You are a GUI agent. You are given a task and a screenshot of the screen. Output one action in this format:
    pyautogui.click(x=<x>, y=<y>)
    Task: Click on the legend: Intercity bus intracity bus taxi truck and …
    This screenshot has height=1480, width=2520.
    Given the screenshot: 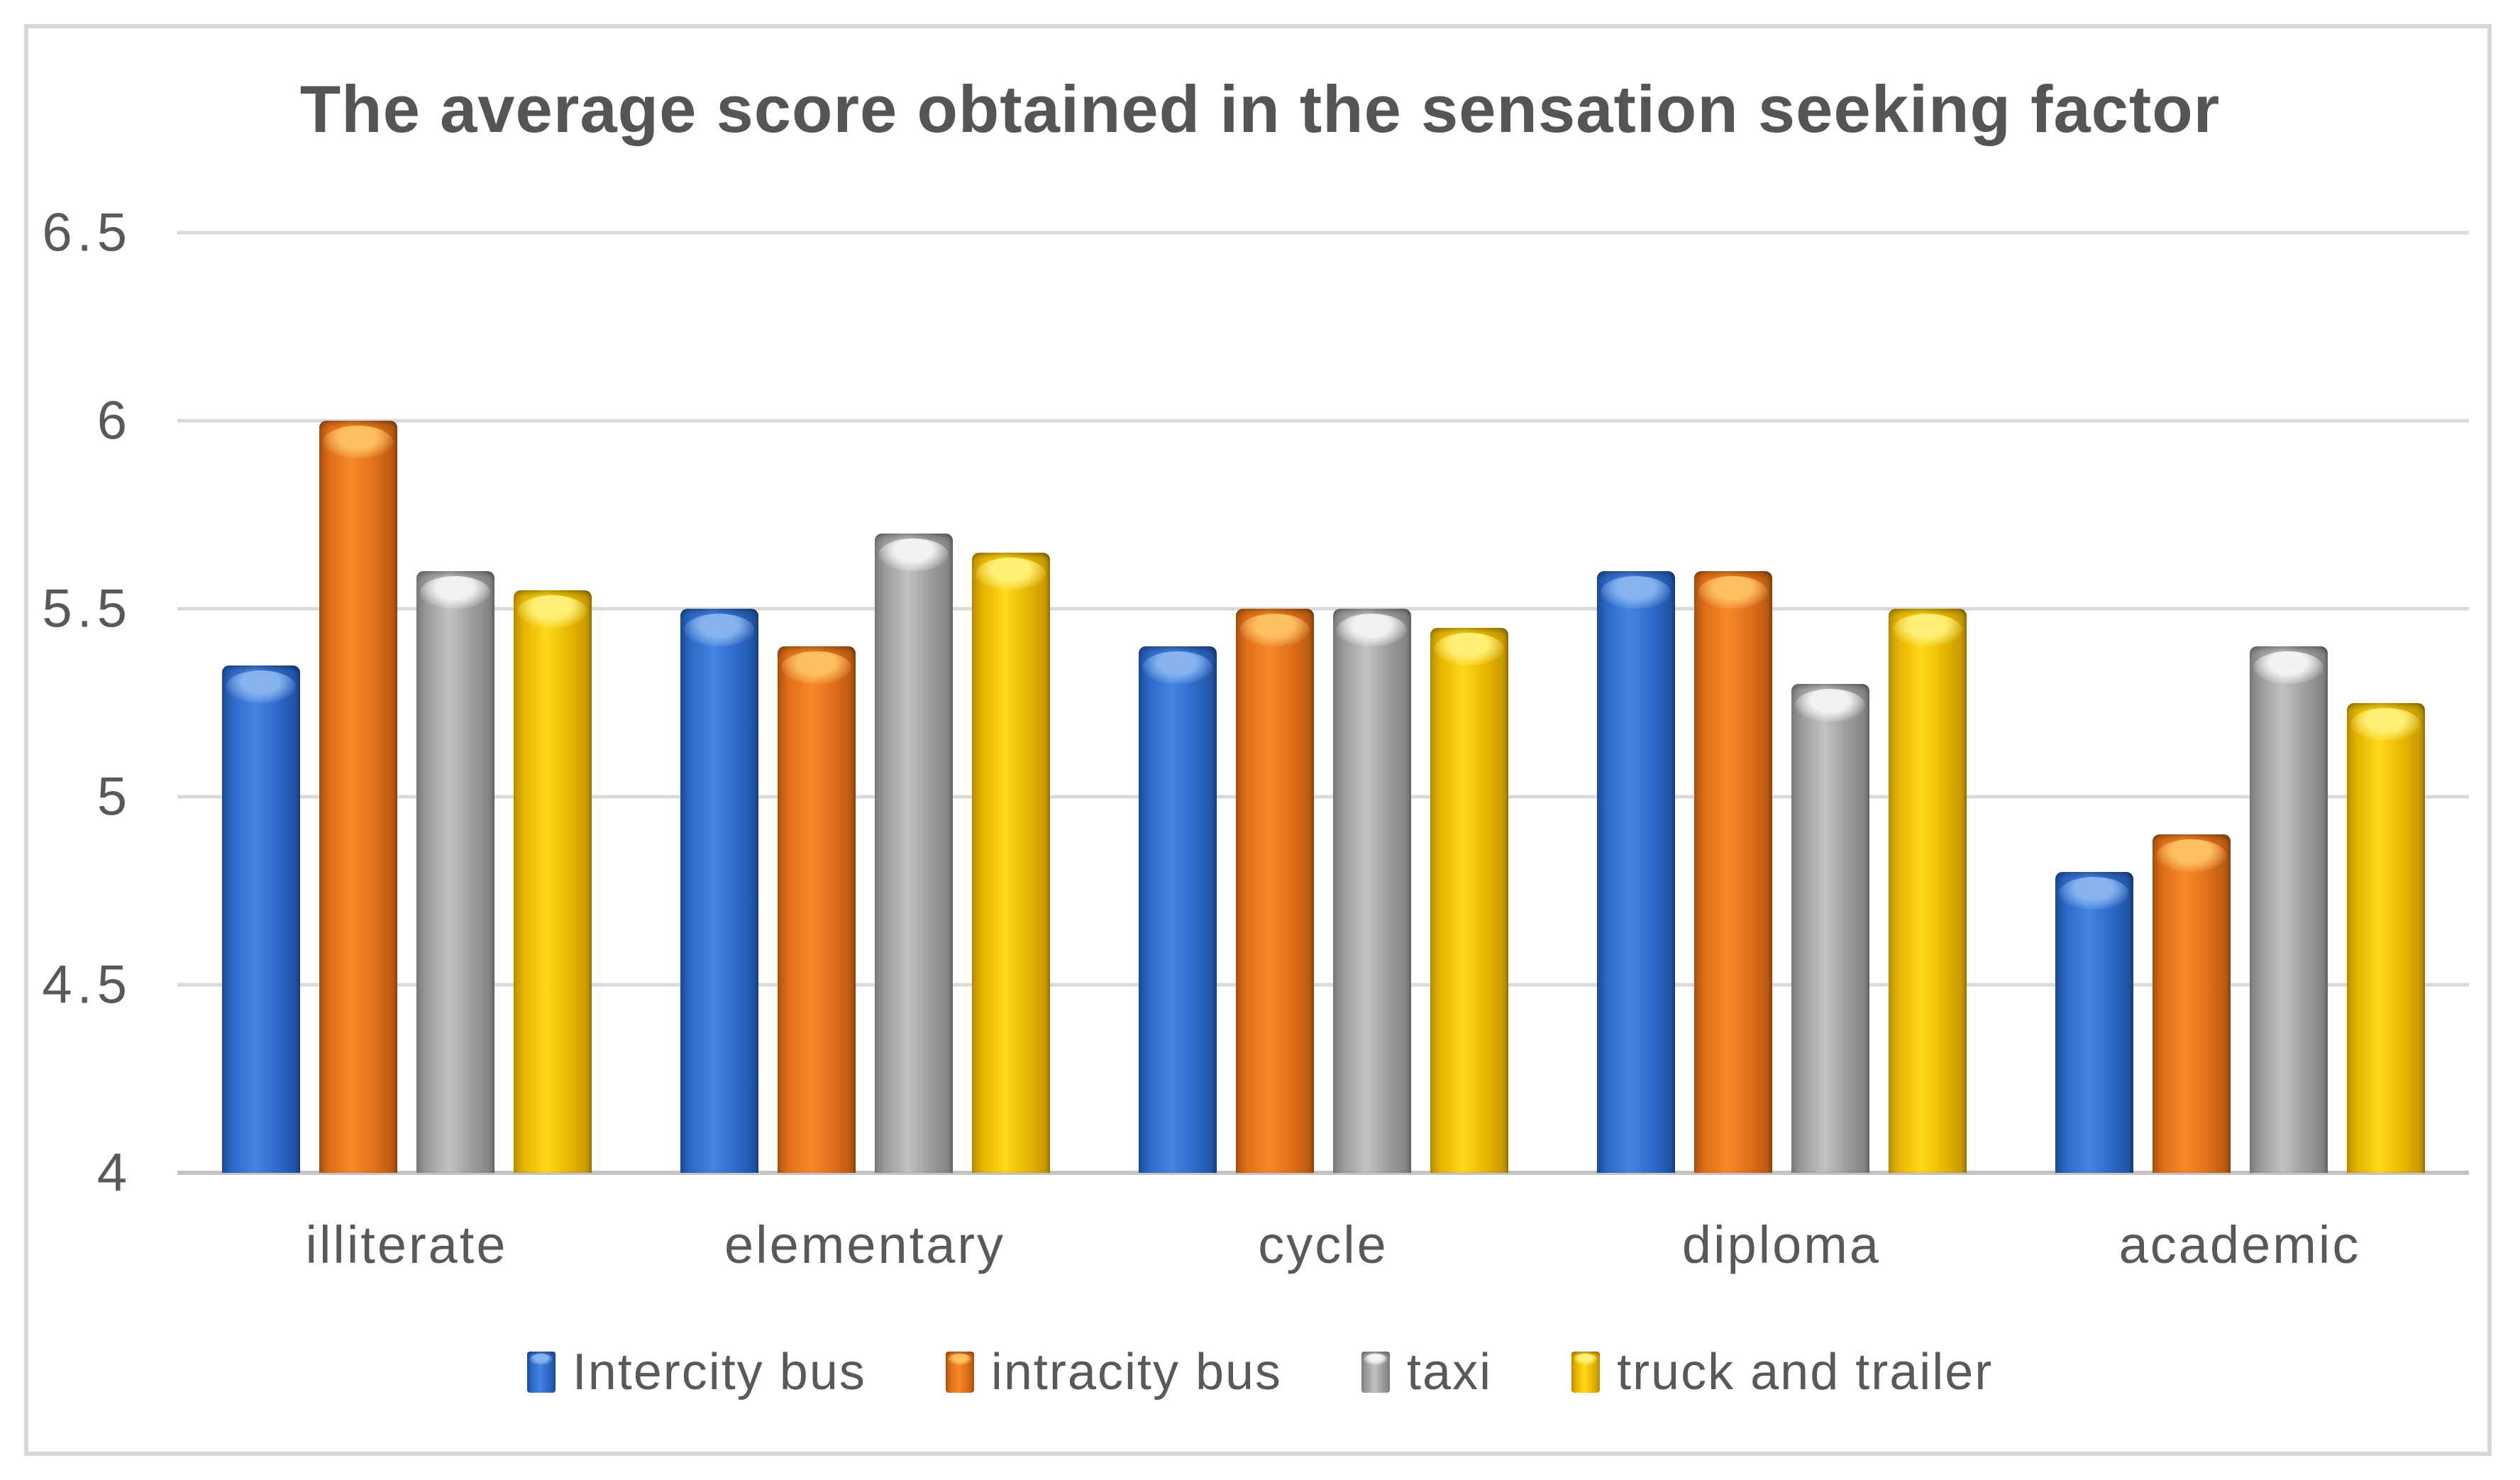 What is the action you would take?
    pyautogui.click(x=1260, y=1372)
    